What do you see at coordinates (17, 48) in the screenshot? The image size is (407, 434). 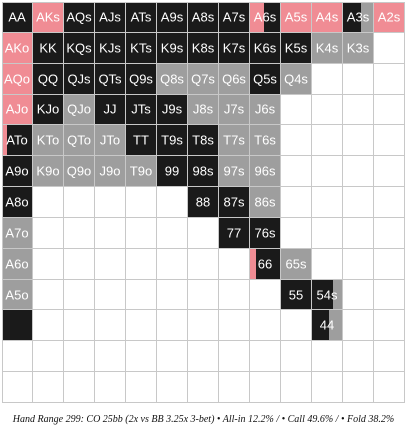 I see `hand-cell: AKo` at bounding box center [17, 48].